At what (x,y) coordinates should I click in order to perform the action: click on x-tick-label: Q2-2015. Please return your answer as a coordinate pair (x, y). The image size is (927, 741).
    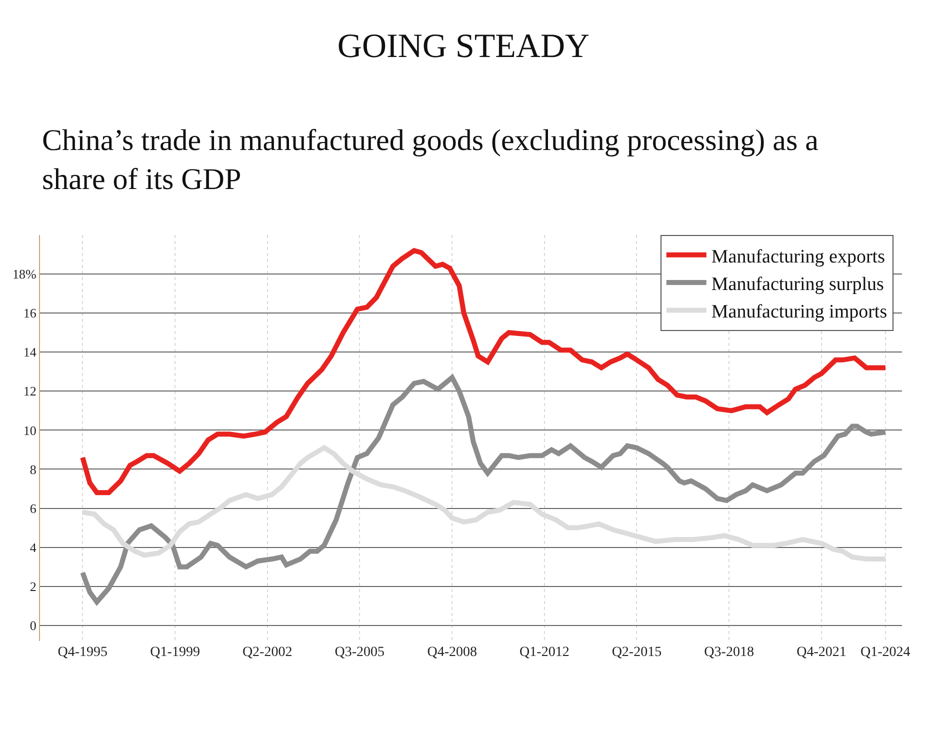
    Looking at the image, I should click on (637, 652).